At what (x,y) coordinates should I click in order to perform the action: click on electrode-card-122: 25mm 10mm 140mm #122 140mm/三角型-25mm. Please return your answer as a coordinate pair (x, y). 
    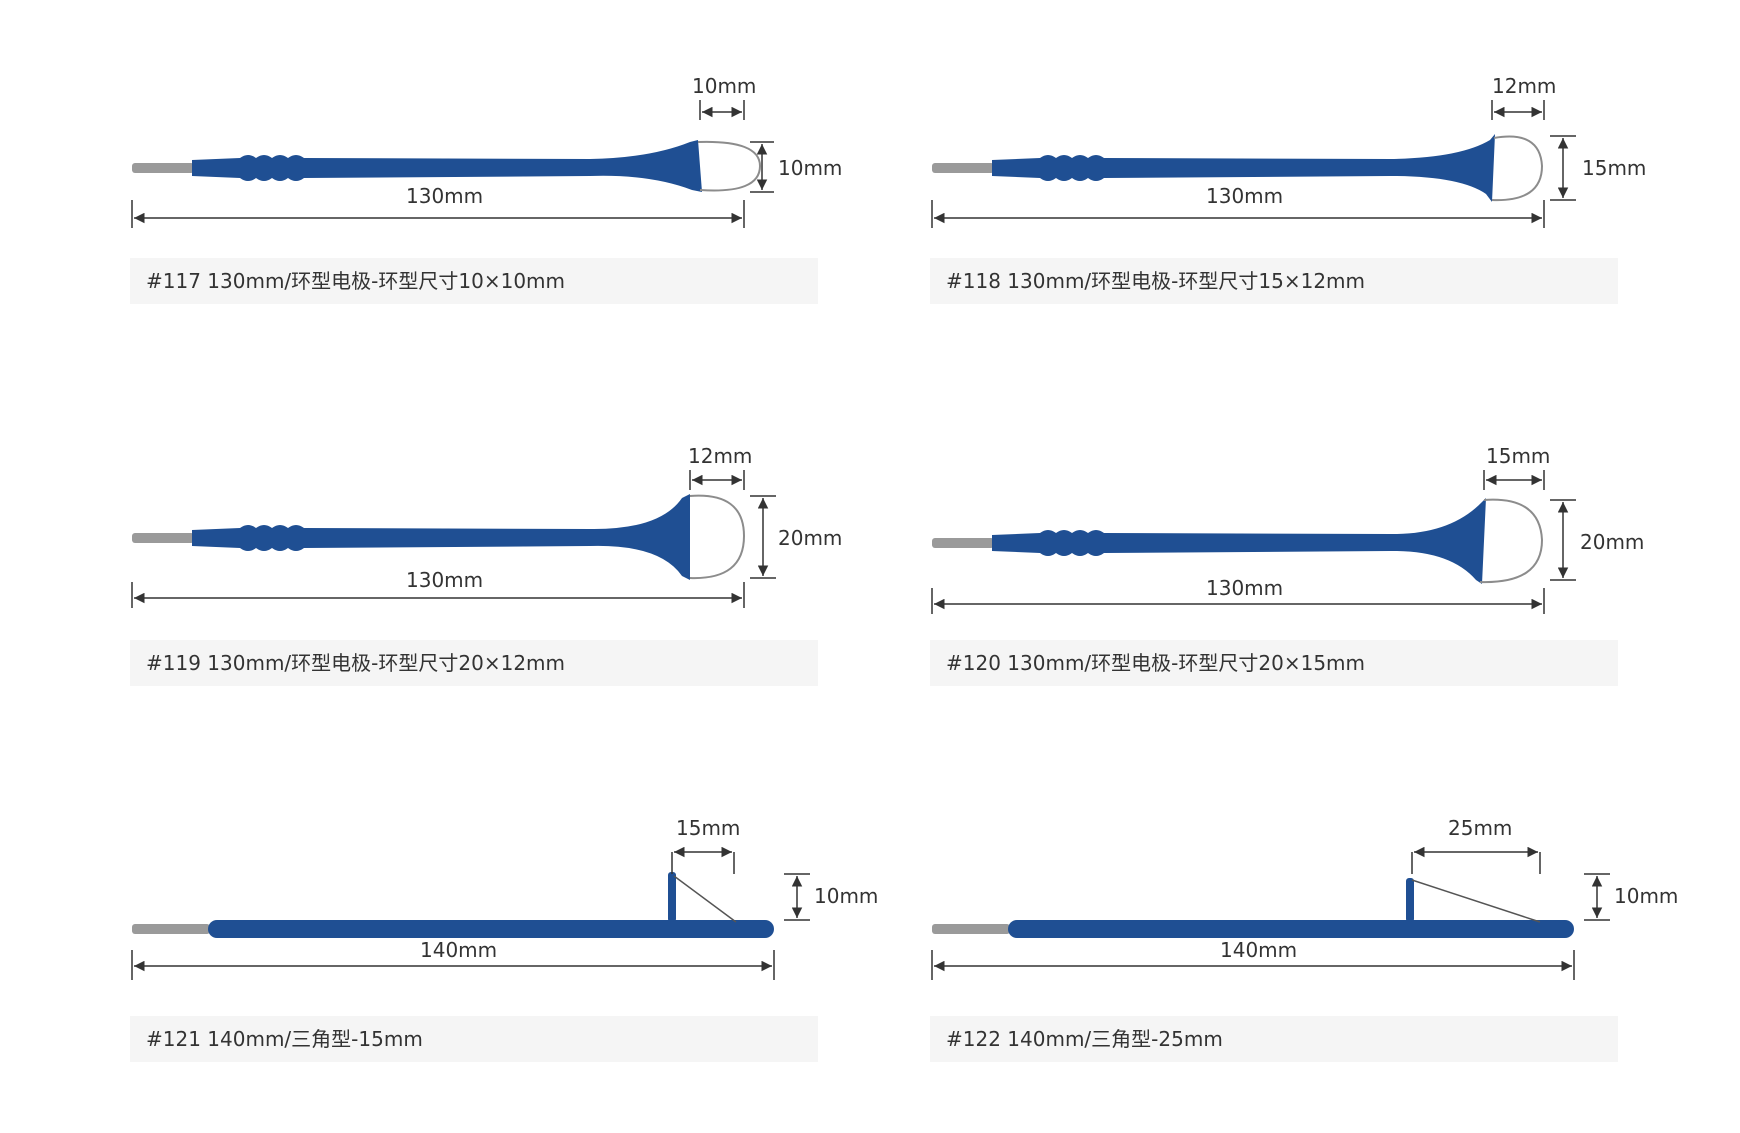
    Looking at the image, I should click on (1320, 962).